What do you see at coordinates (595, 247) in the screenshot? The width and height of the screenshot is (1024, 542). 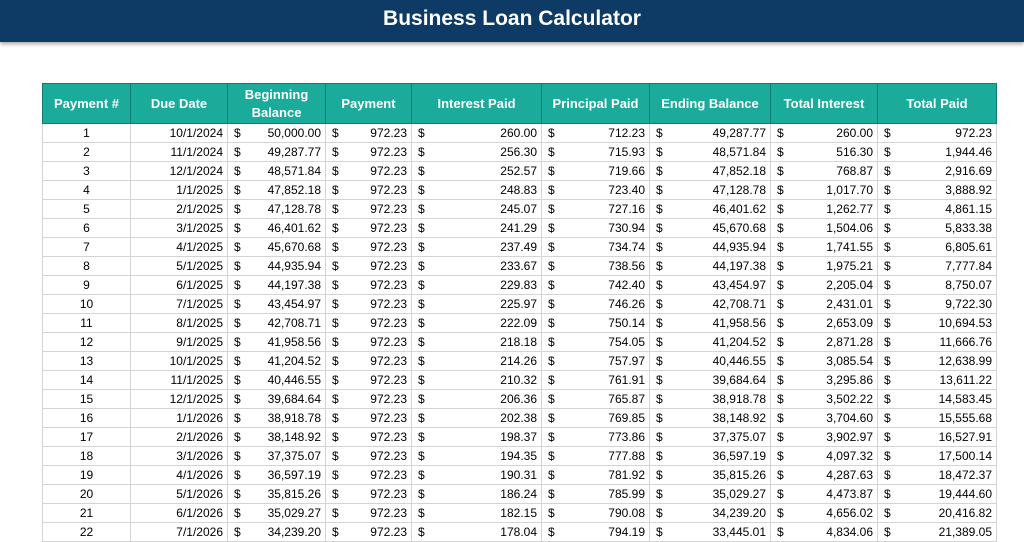 I see `cell-principal-paid: $734.74` at bounding box center [595, 247].